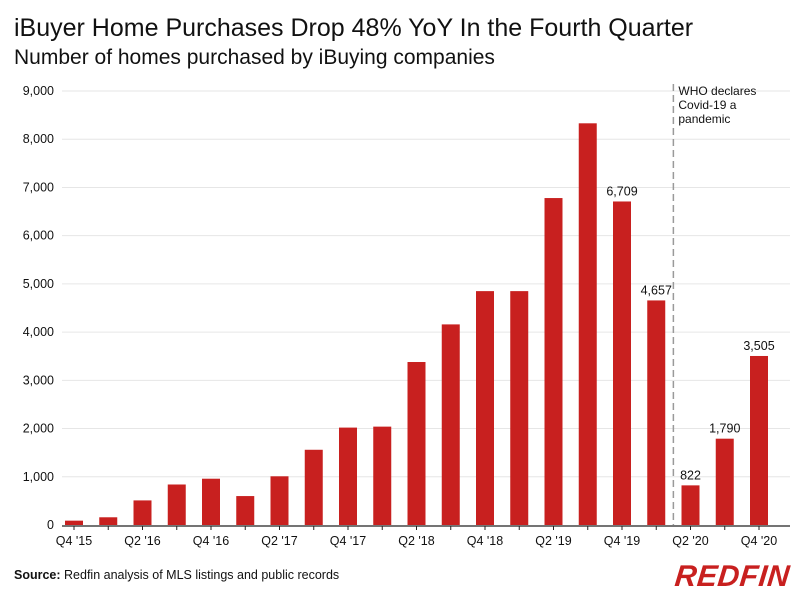  Describe the element at coordinates (38, 284) in the screenshot. I see `y-tick-label: 5,000` at that location.